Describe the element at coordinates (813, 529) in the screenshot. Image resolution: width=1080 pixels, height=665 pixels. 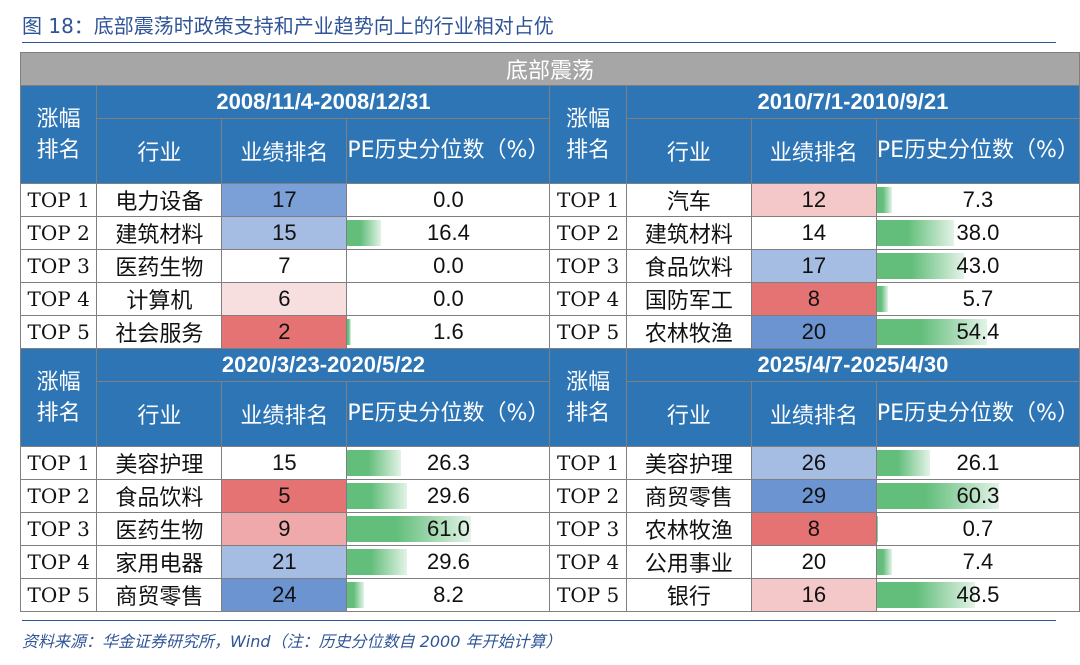
I see `performance-rank-cell: 8` at that location.